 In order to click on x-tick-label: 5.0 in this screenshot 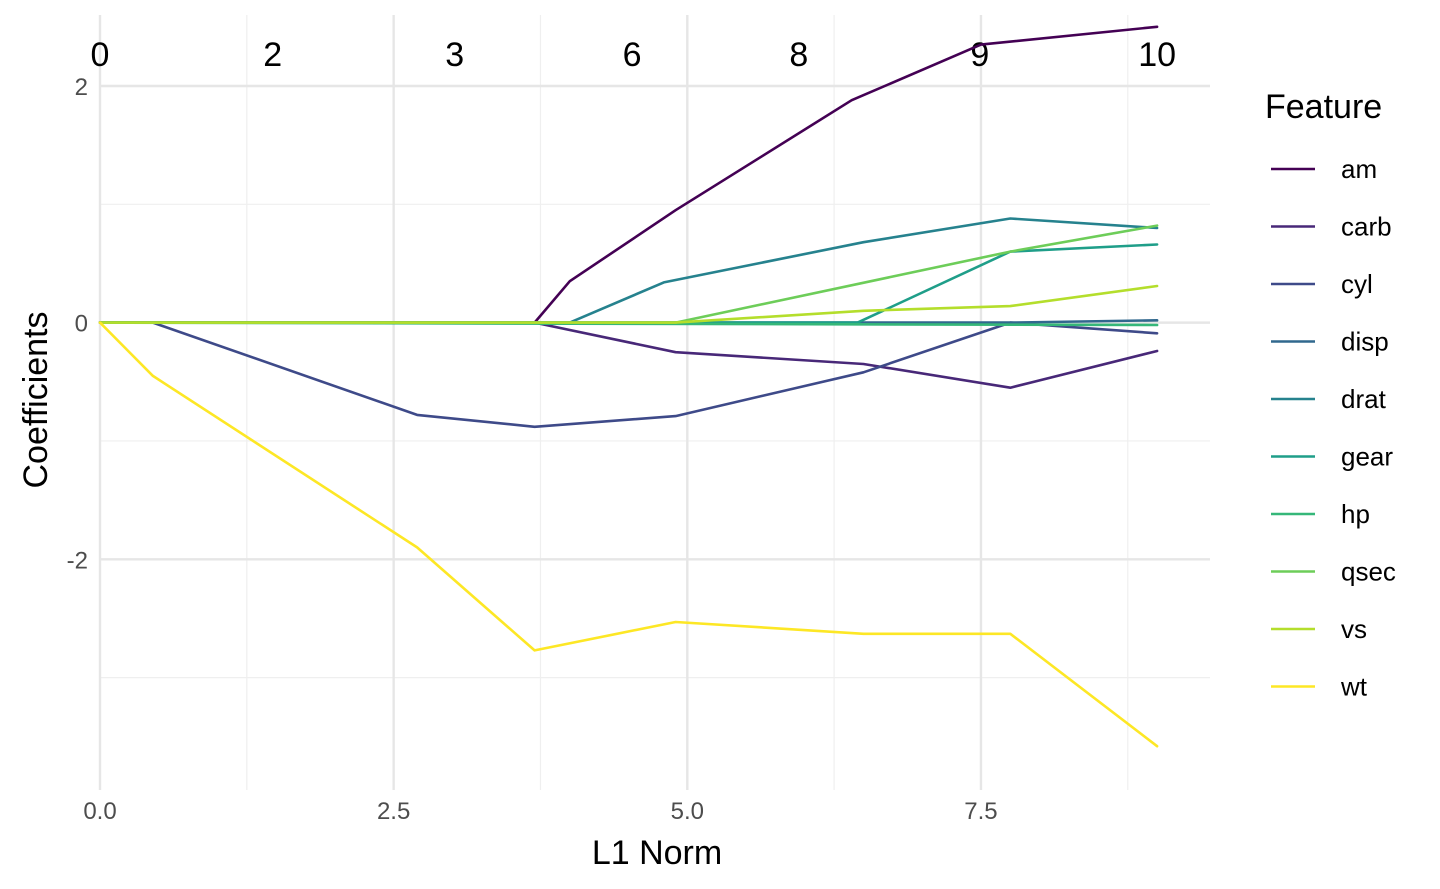, I will do `click(687, 811)`.